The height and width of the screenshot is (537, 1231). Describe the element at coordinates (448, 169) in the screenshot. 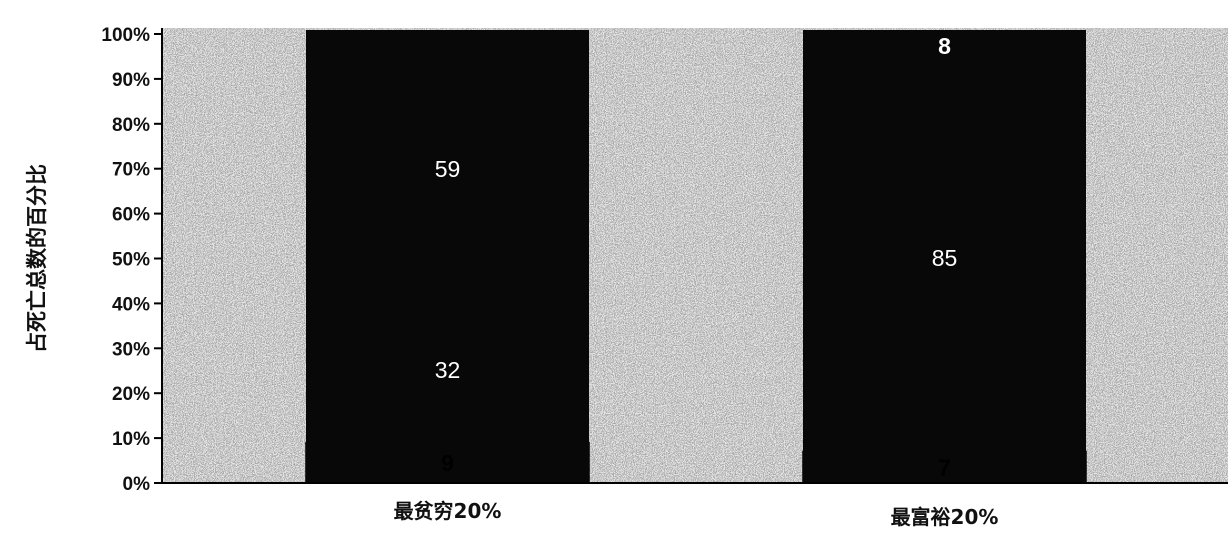

I see `bar-value-label-0-2: 59` at that location.